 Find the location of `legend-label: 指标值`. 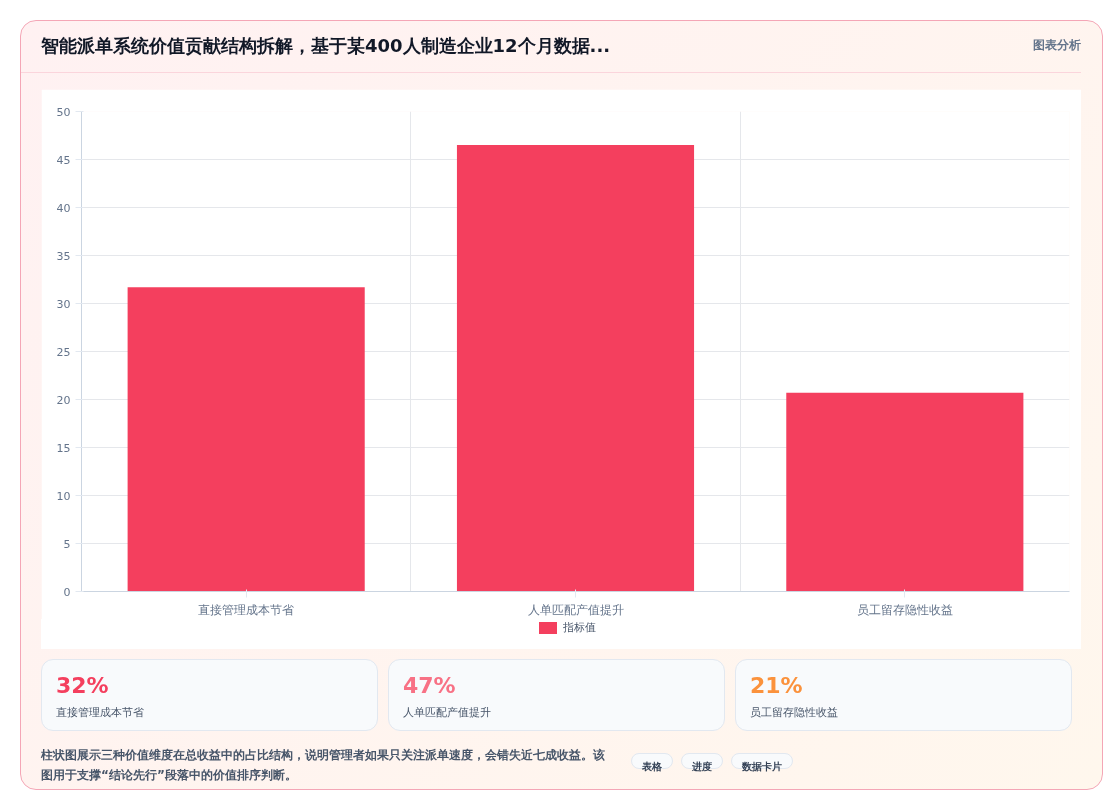

legend-label: 指标值 is located at coordinates (579, 628).